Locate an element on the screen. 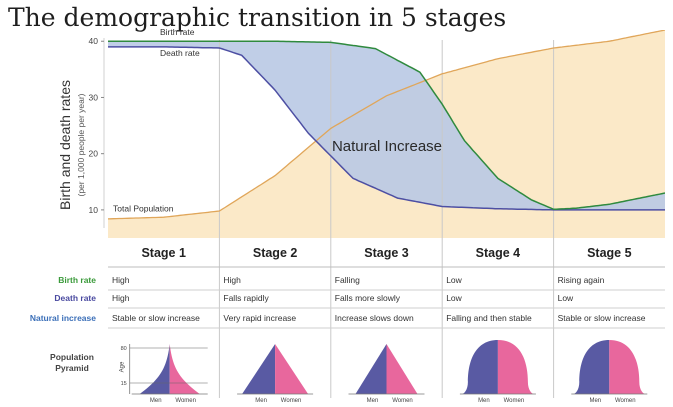 This screenshot has height=407, width=673. y-axis-sublabel: (per 1,000 people per year) is located at coordinates (81, 144).